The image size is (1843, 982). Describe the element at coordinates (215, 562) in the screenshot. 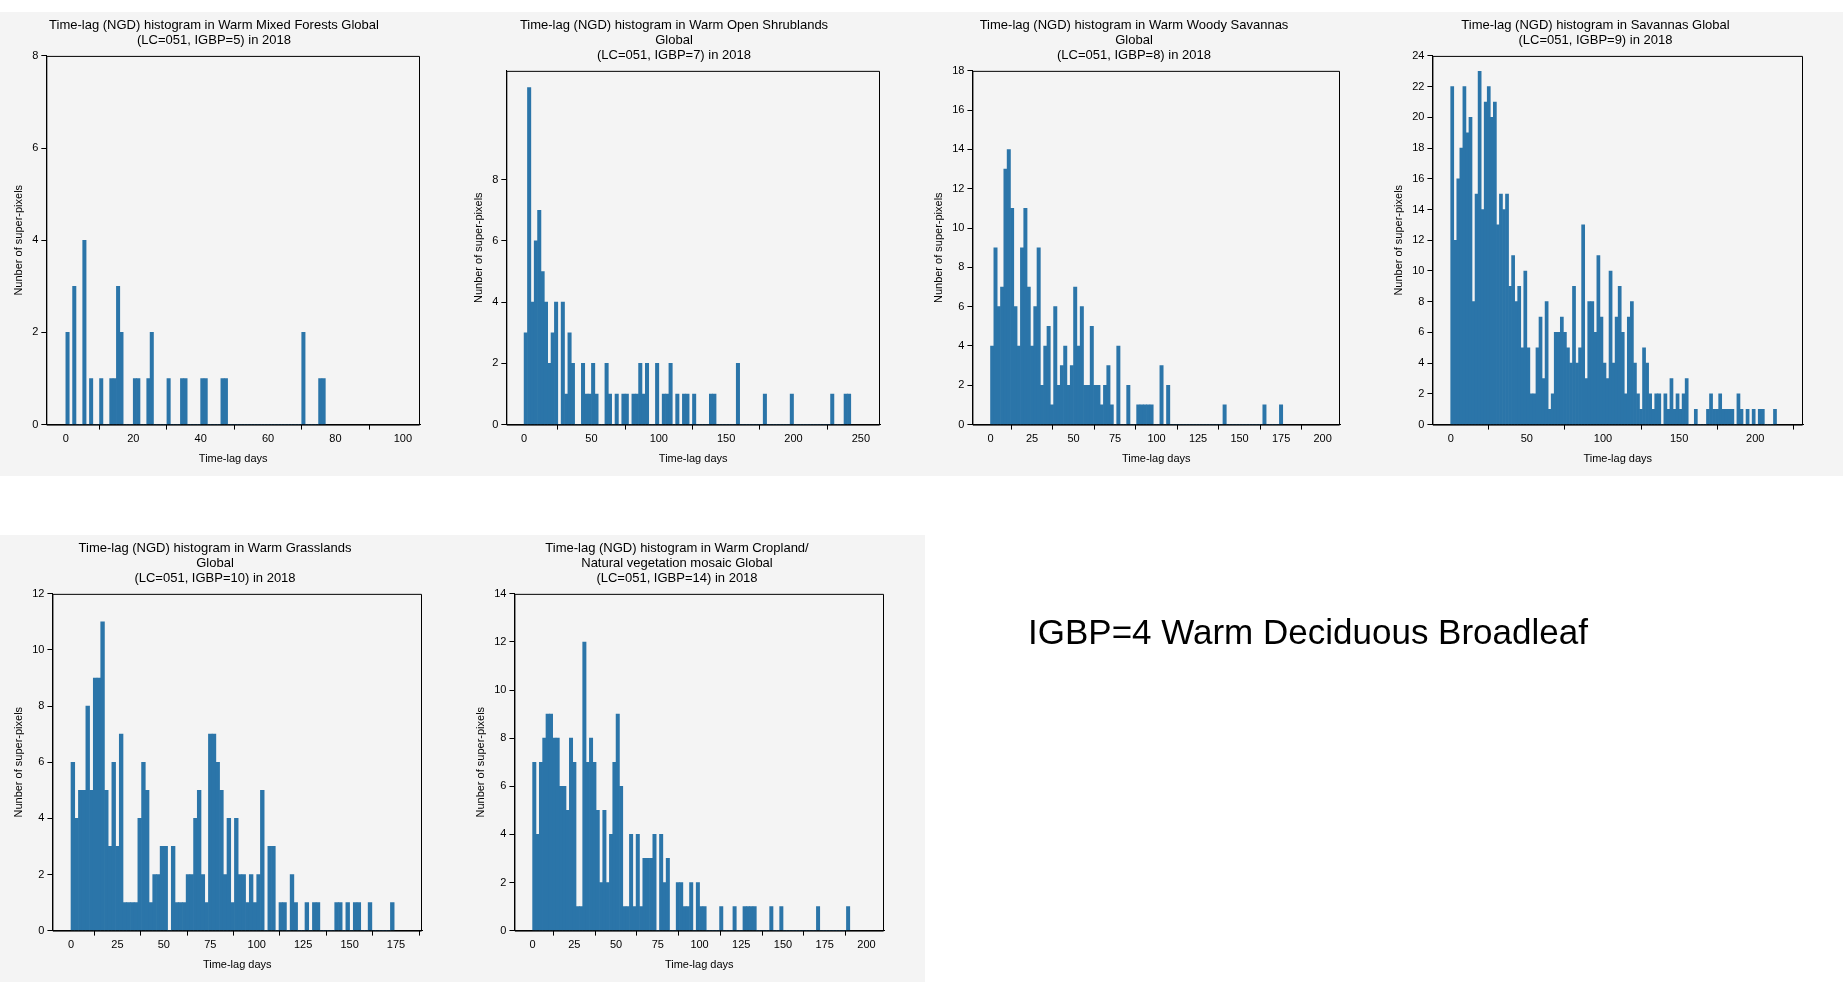

I see `chart-title: Time-lag (NGD) histogram in Warm Grasslands Global (LC=051, IGBP=10) in 2018` at that location.